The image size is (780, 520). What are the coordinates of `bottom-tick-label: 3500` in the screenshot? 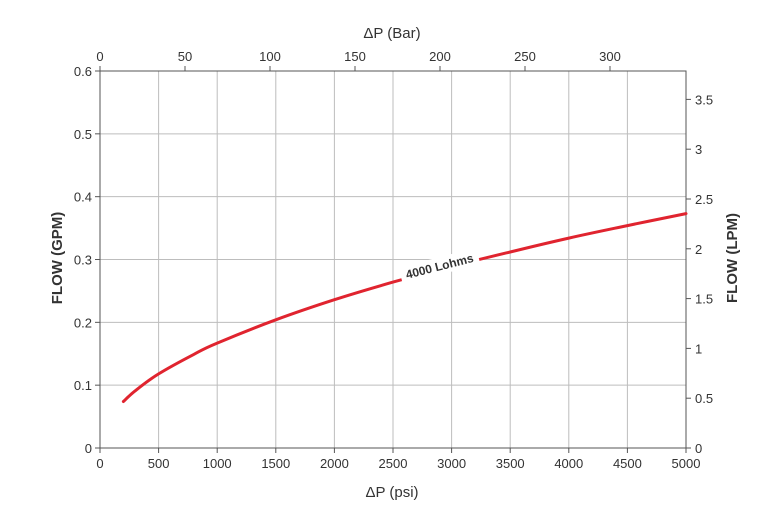 It's located at (510, 463).